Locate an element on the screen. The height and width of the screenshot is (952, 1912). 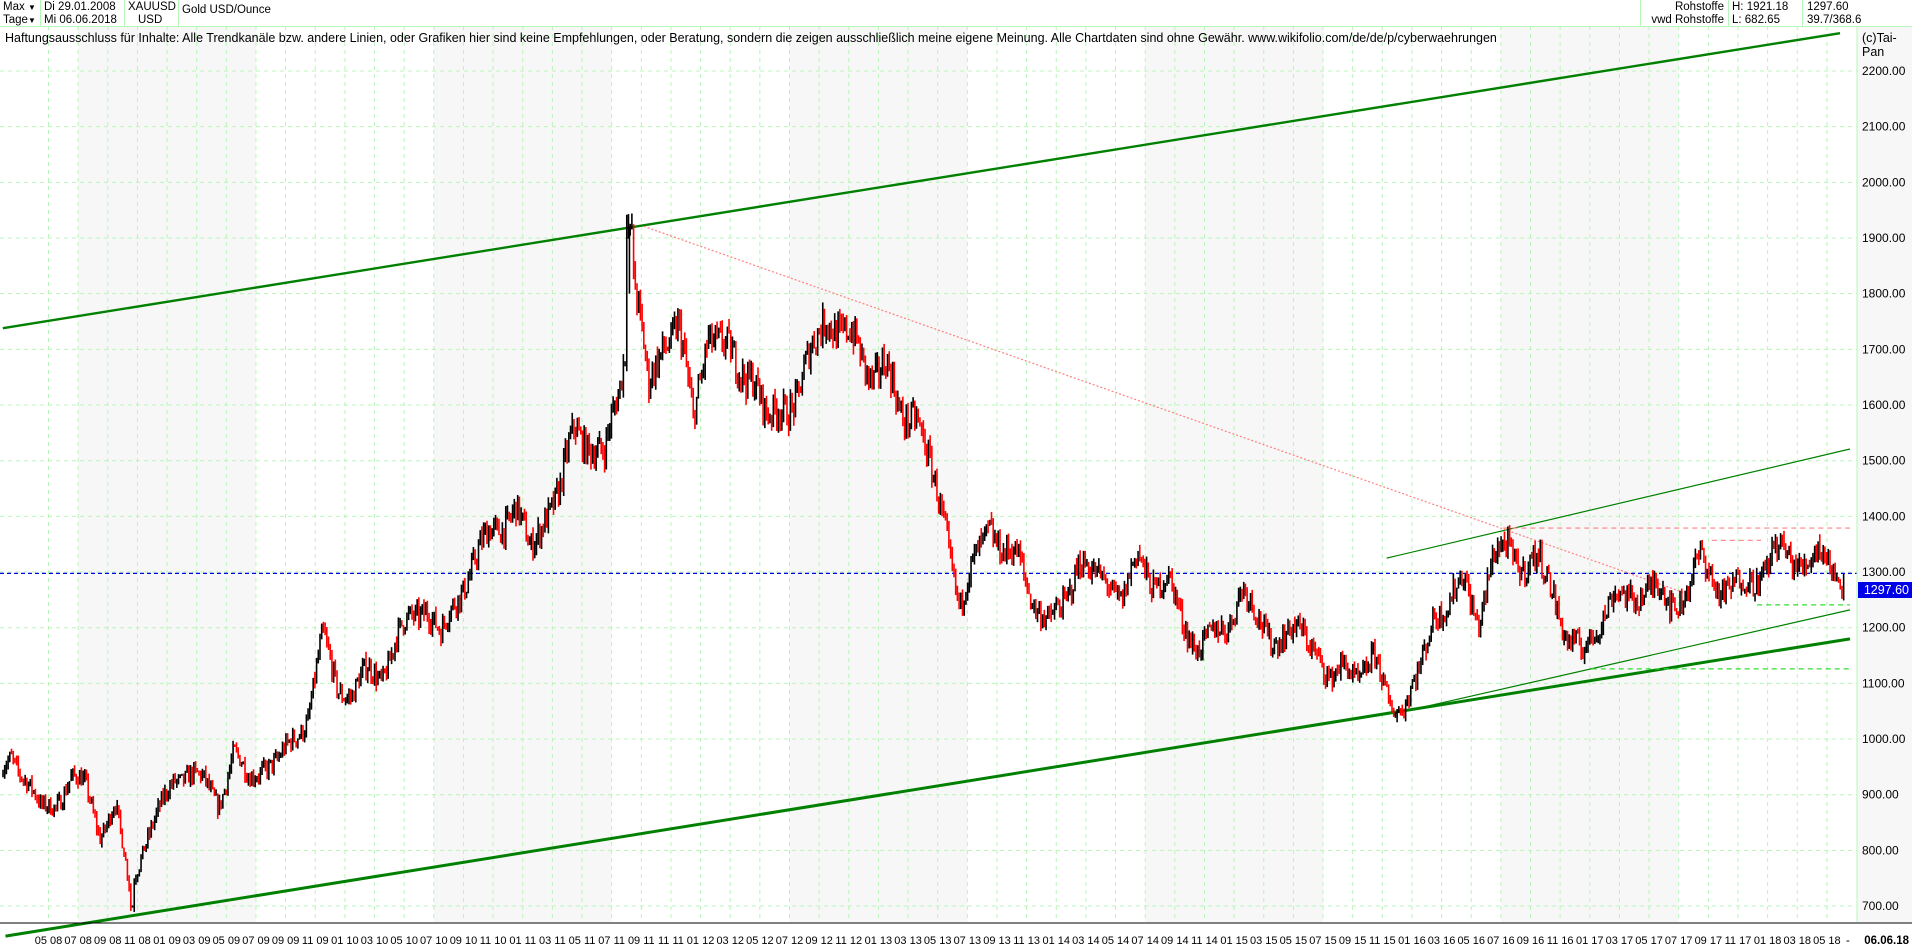
currency: USD is located at coordinates (150, 20).